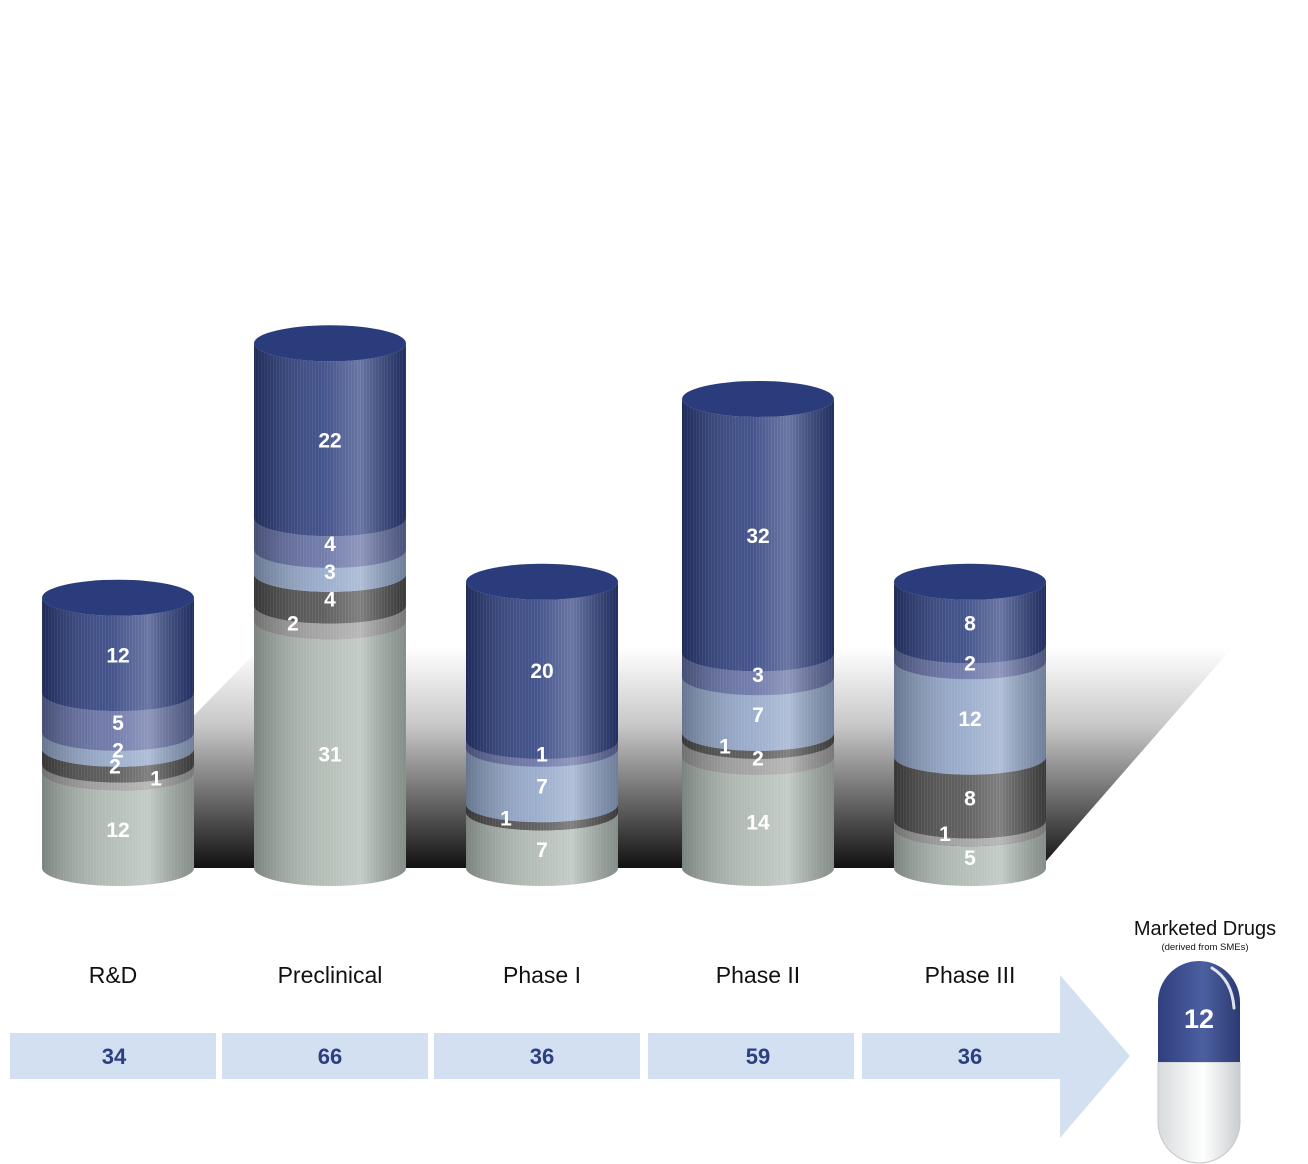 The height and width of the screenshot is (1164, 1308). Describe the element at coordinates (1204, 947) in the screenshot. I see `marketed-drugs-subtitle: (derived from SMEs)` at that location.